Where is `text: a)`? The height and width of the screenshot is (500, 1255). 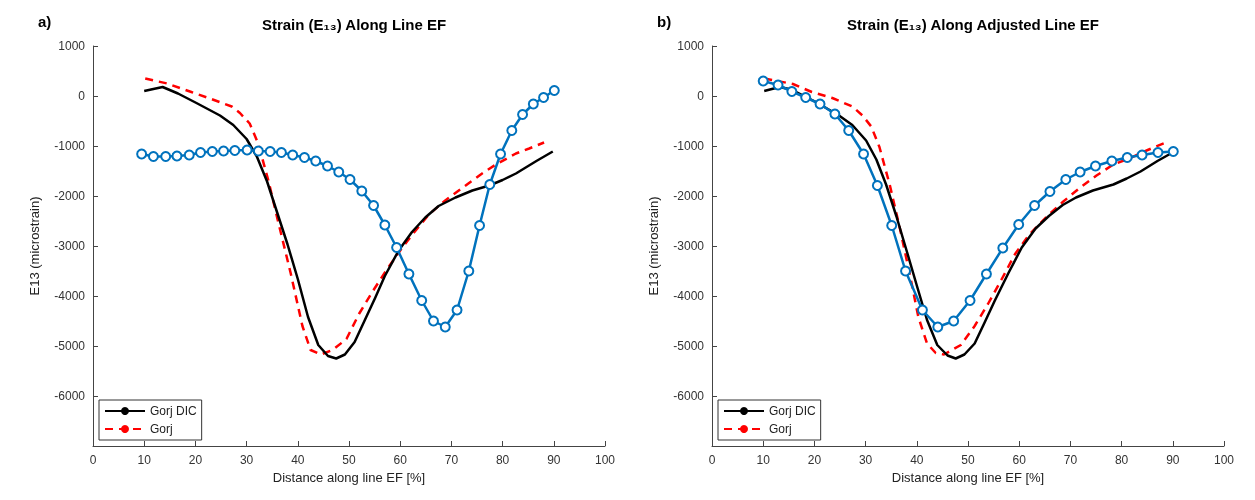 text: a) is located at coordinates (45, 21).